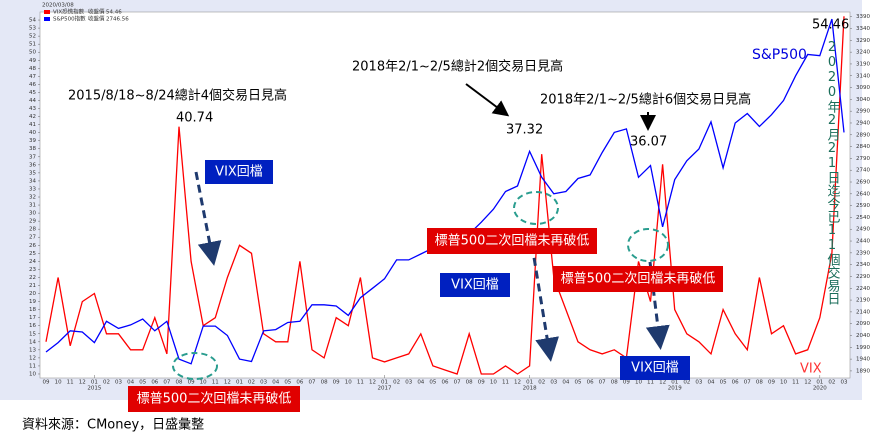 Image resolution: width=890 pixels, height=440 pixels. Describe the element at coordinates (32, 206) in the screenshot. I see `y-tick-label: 31` at that location.